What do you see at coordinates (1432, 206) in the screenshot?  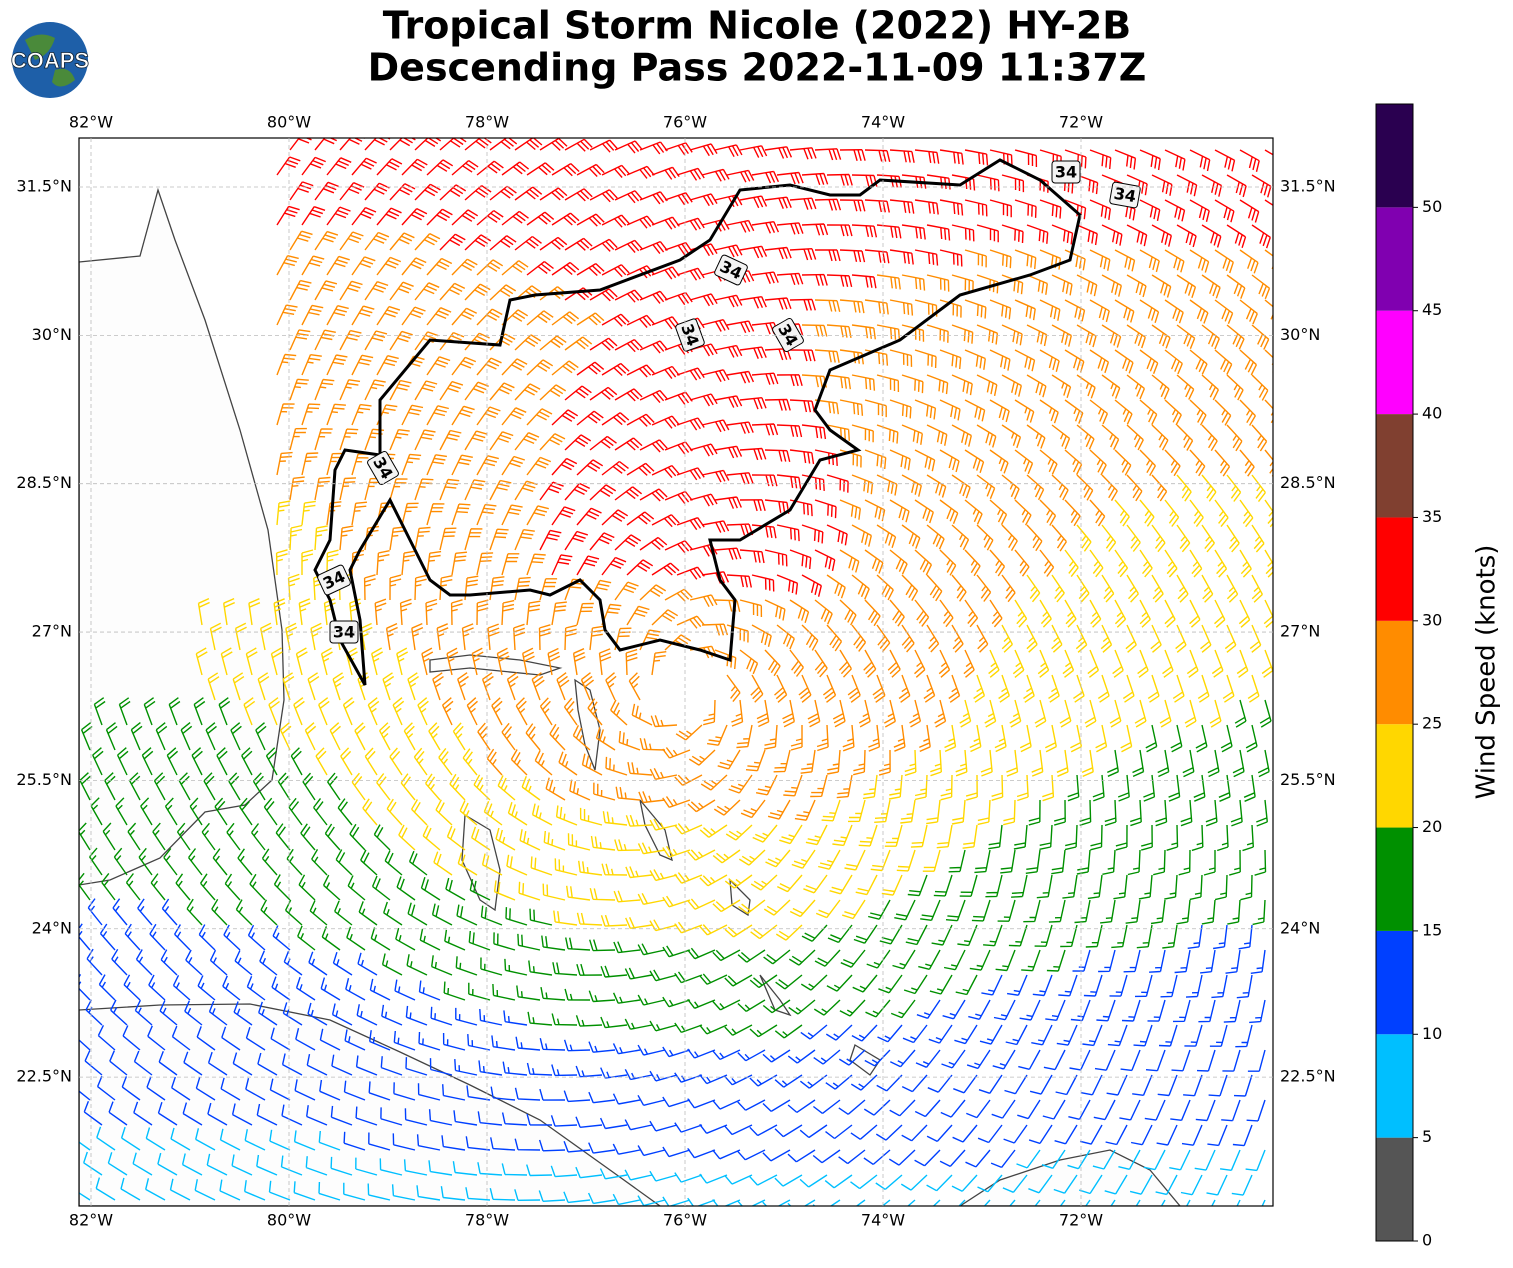 I see `colorbar-tick-label: 50` at bounding box center [1432, 206].